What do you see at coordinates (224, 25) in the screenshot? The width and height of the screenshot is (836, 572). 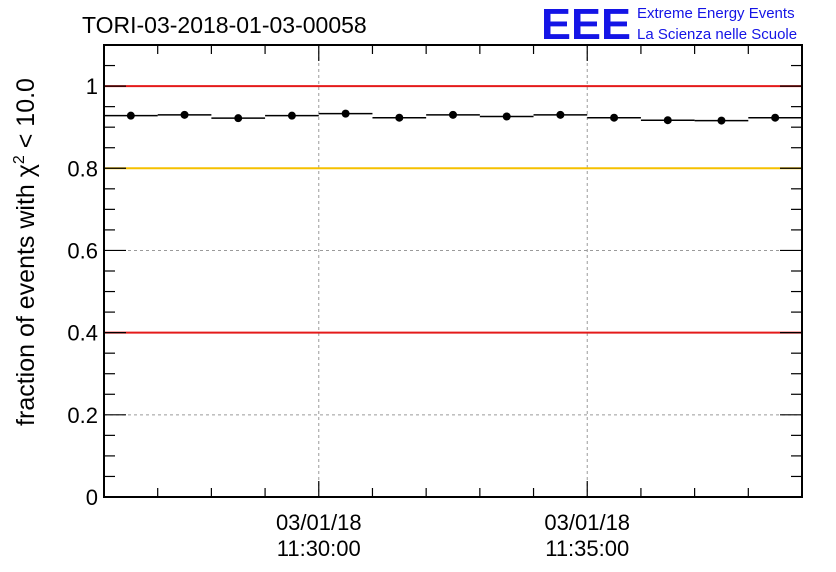 I see `chart-title: TORI-03-2018-01-03-00058` at bounding box center [224, 25].